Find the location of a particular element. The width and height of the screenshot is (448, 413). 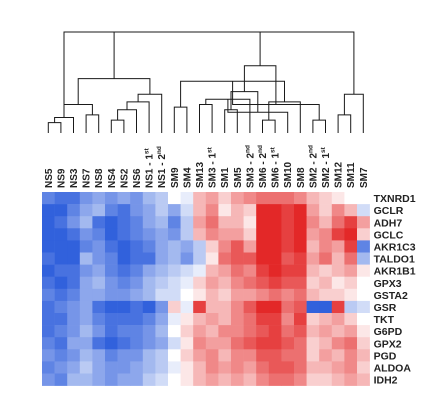

row-label: G6PD is located at coordinates (388, 332).